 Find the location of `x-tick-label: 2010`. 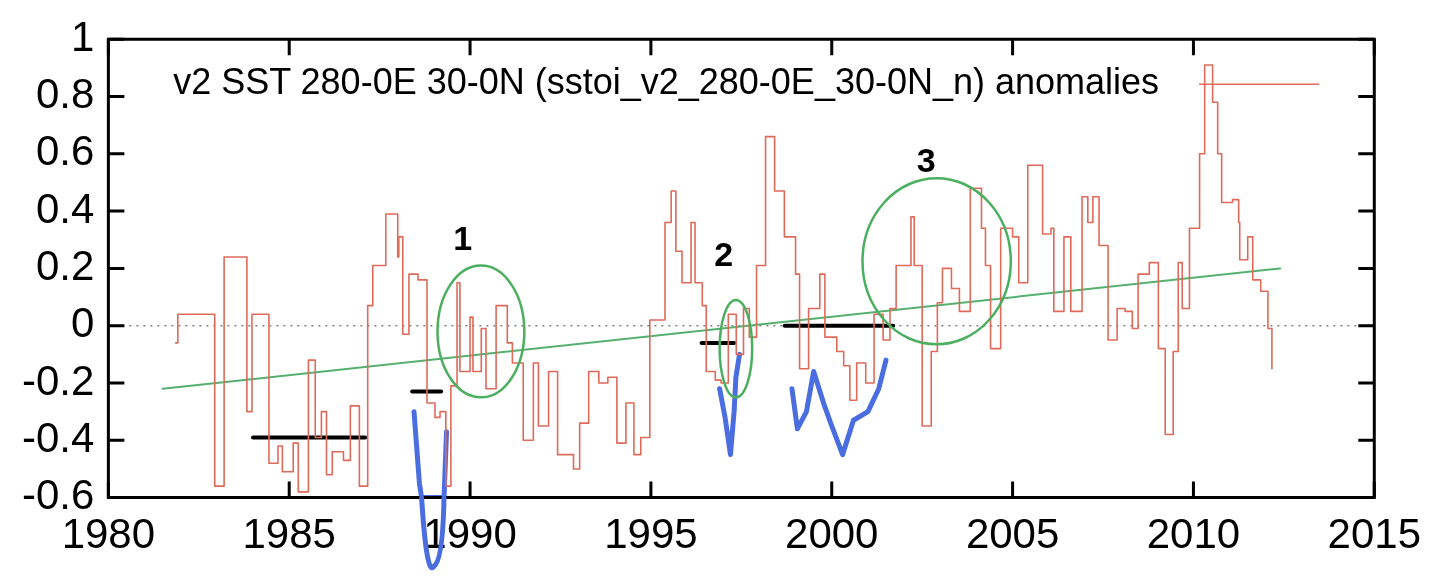

x-tick-label: 2010 is located at coordinates (1193, 534).